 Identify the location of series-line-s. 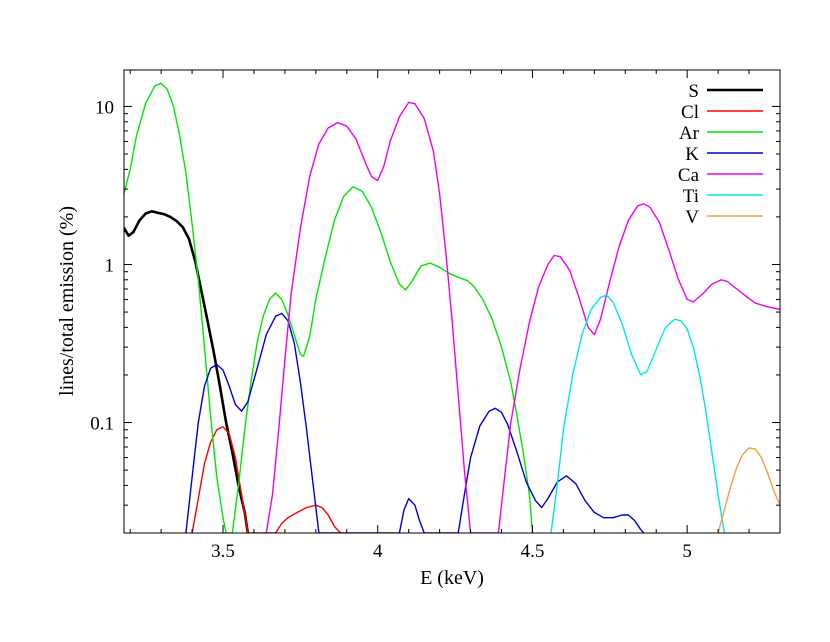
(187, 371).